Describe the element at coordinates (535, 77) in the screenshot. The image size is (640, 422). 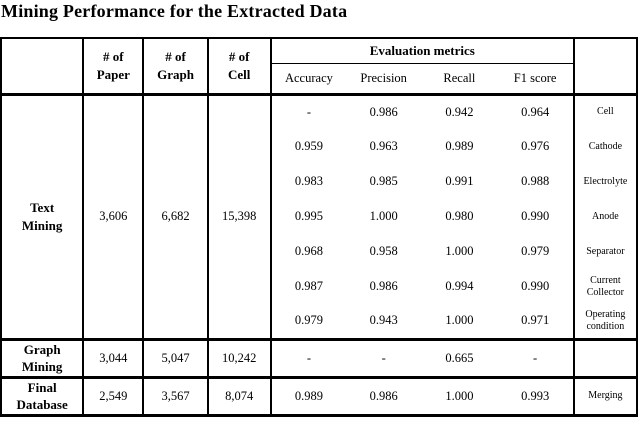
I see `header-f1-score: F1 score` at that location.